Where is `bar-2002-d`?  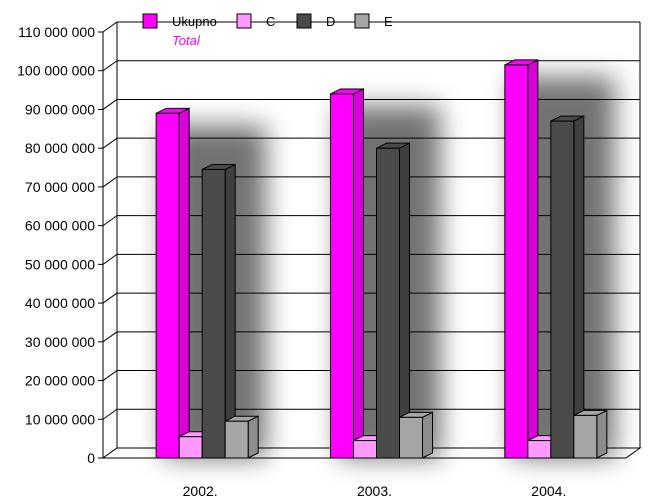
bar-2002-d is located at coordinates (218, 311).